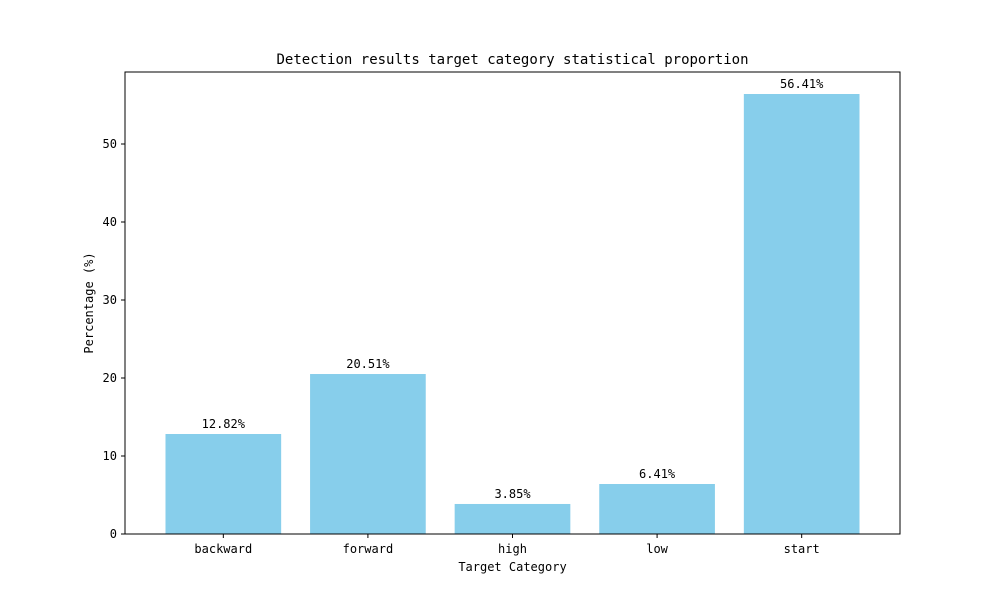 This screenshot has height=604, width=1000. Describe the element at coordinates (657, 549) in the screenshot. I see `x-tick-label-low: low` at that location.